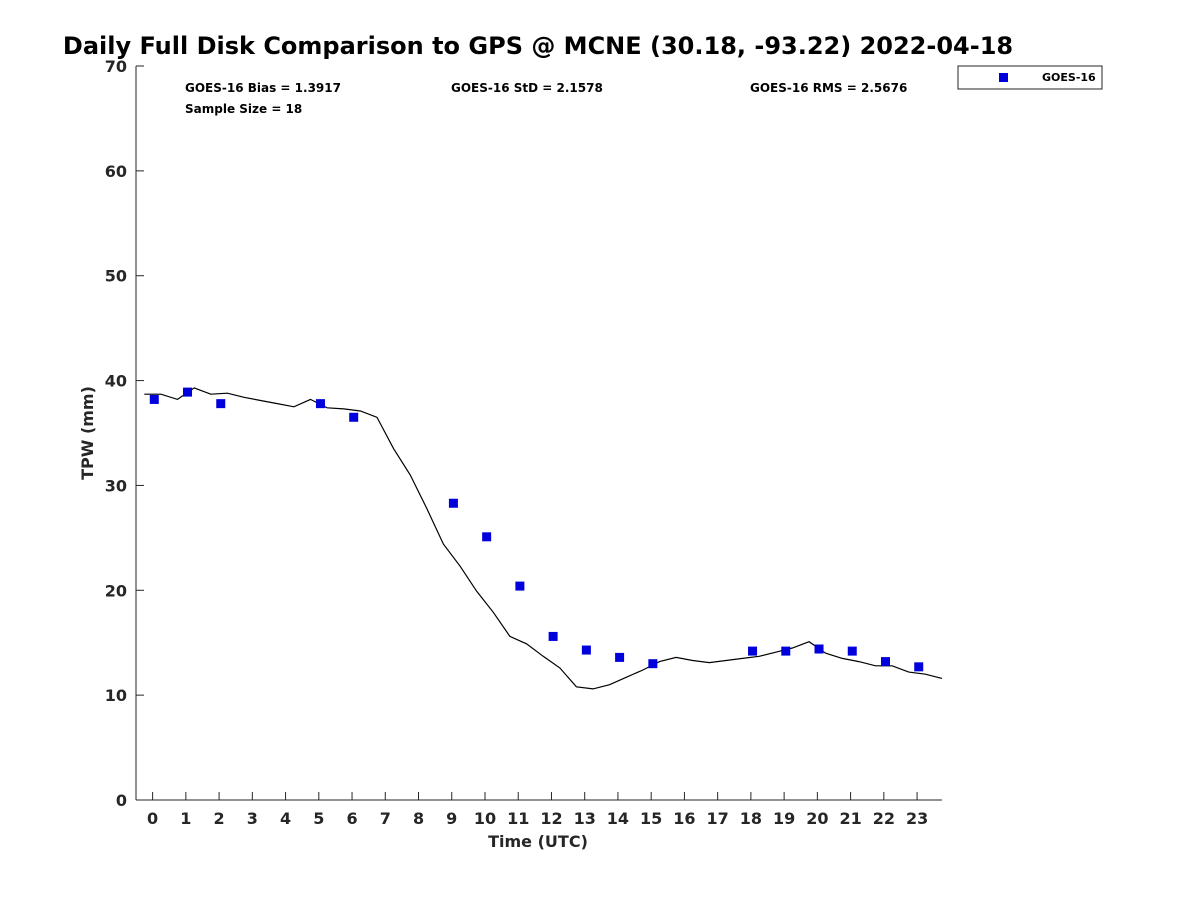 Image resolution: width=1200 pixels, height=900 pixels. I want to click on x-tick-label: 6, so click(351, 818).